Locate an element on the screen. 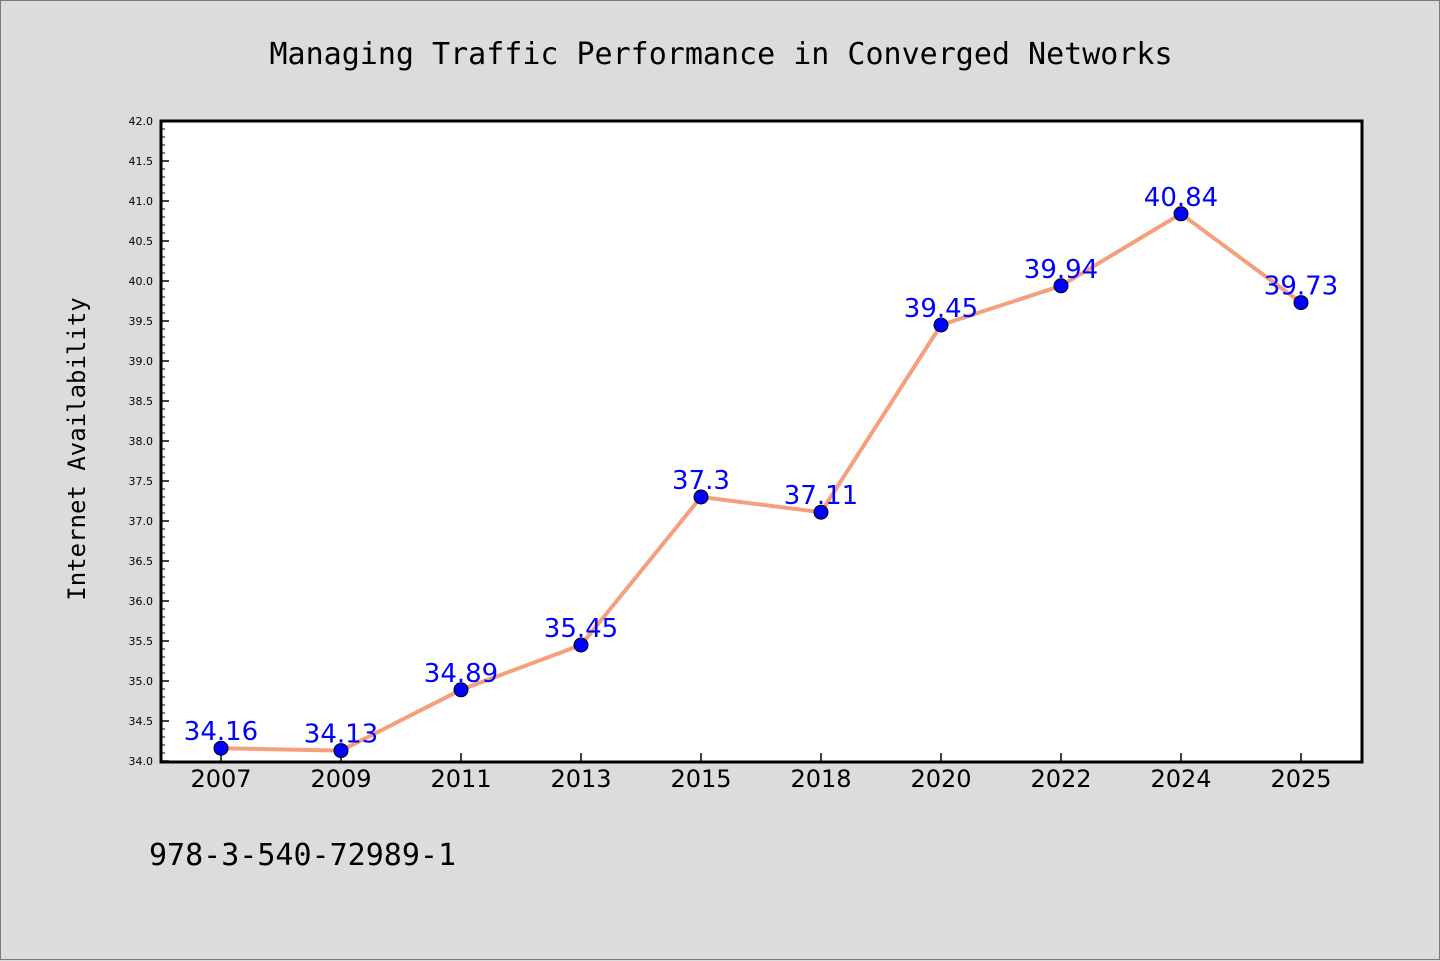 This screenshot has width=1440, height=961. y-tick-label: 34.5 is located at coordinates (141, 721).